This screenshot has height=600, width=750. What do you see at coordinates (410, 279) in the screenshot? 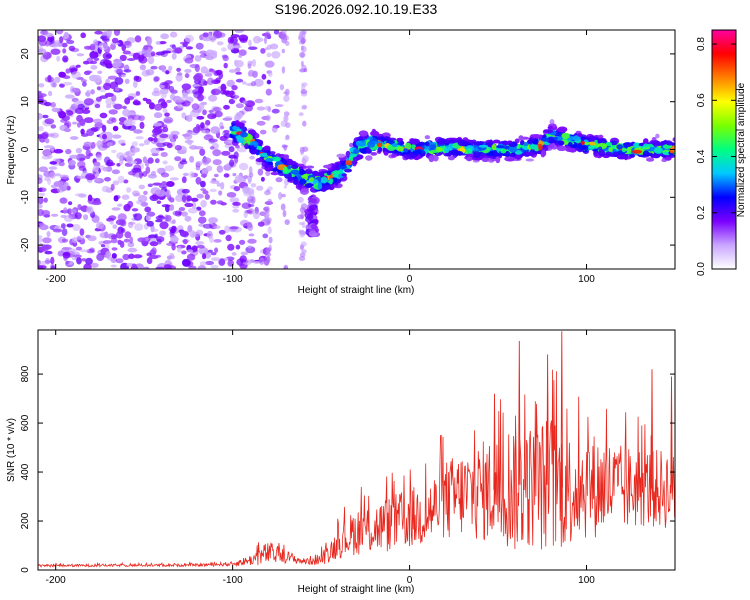
I see `spectrogram-xtick-label: 0` at bounding box center [410, 279].